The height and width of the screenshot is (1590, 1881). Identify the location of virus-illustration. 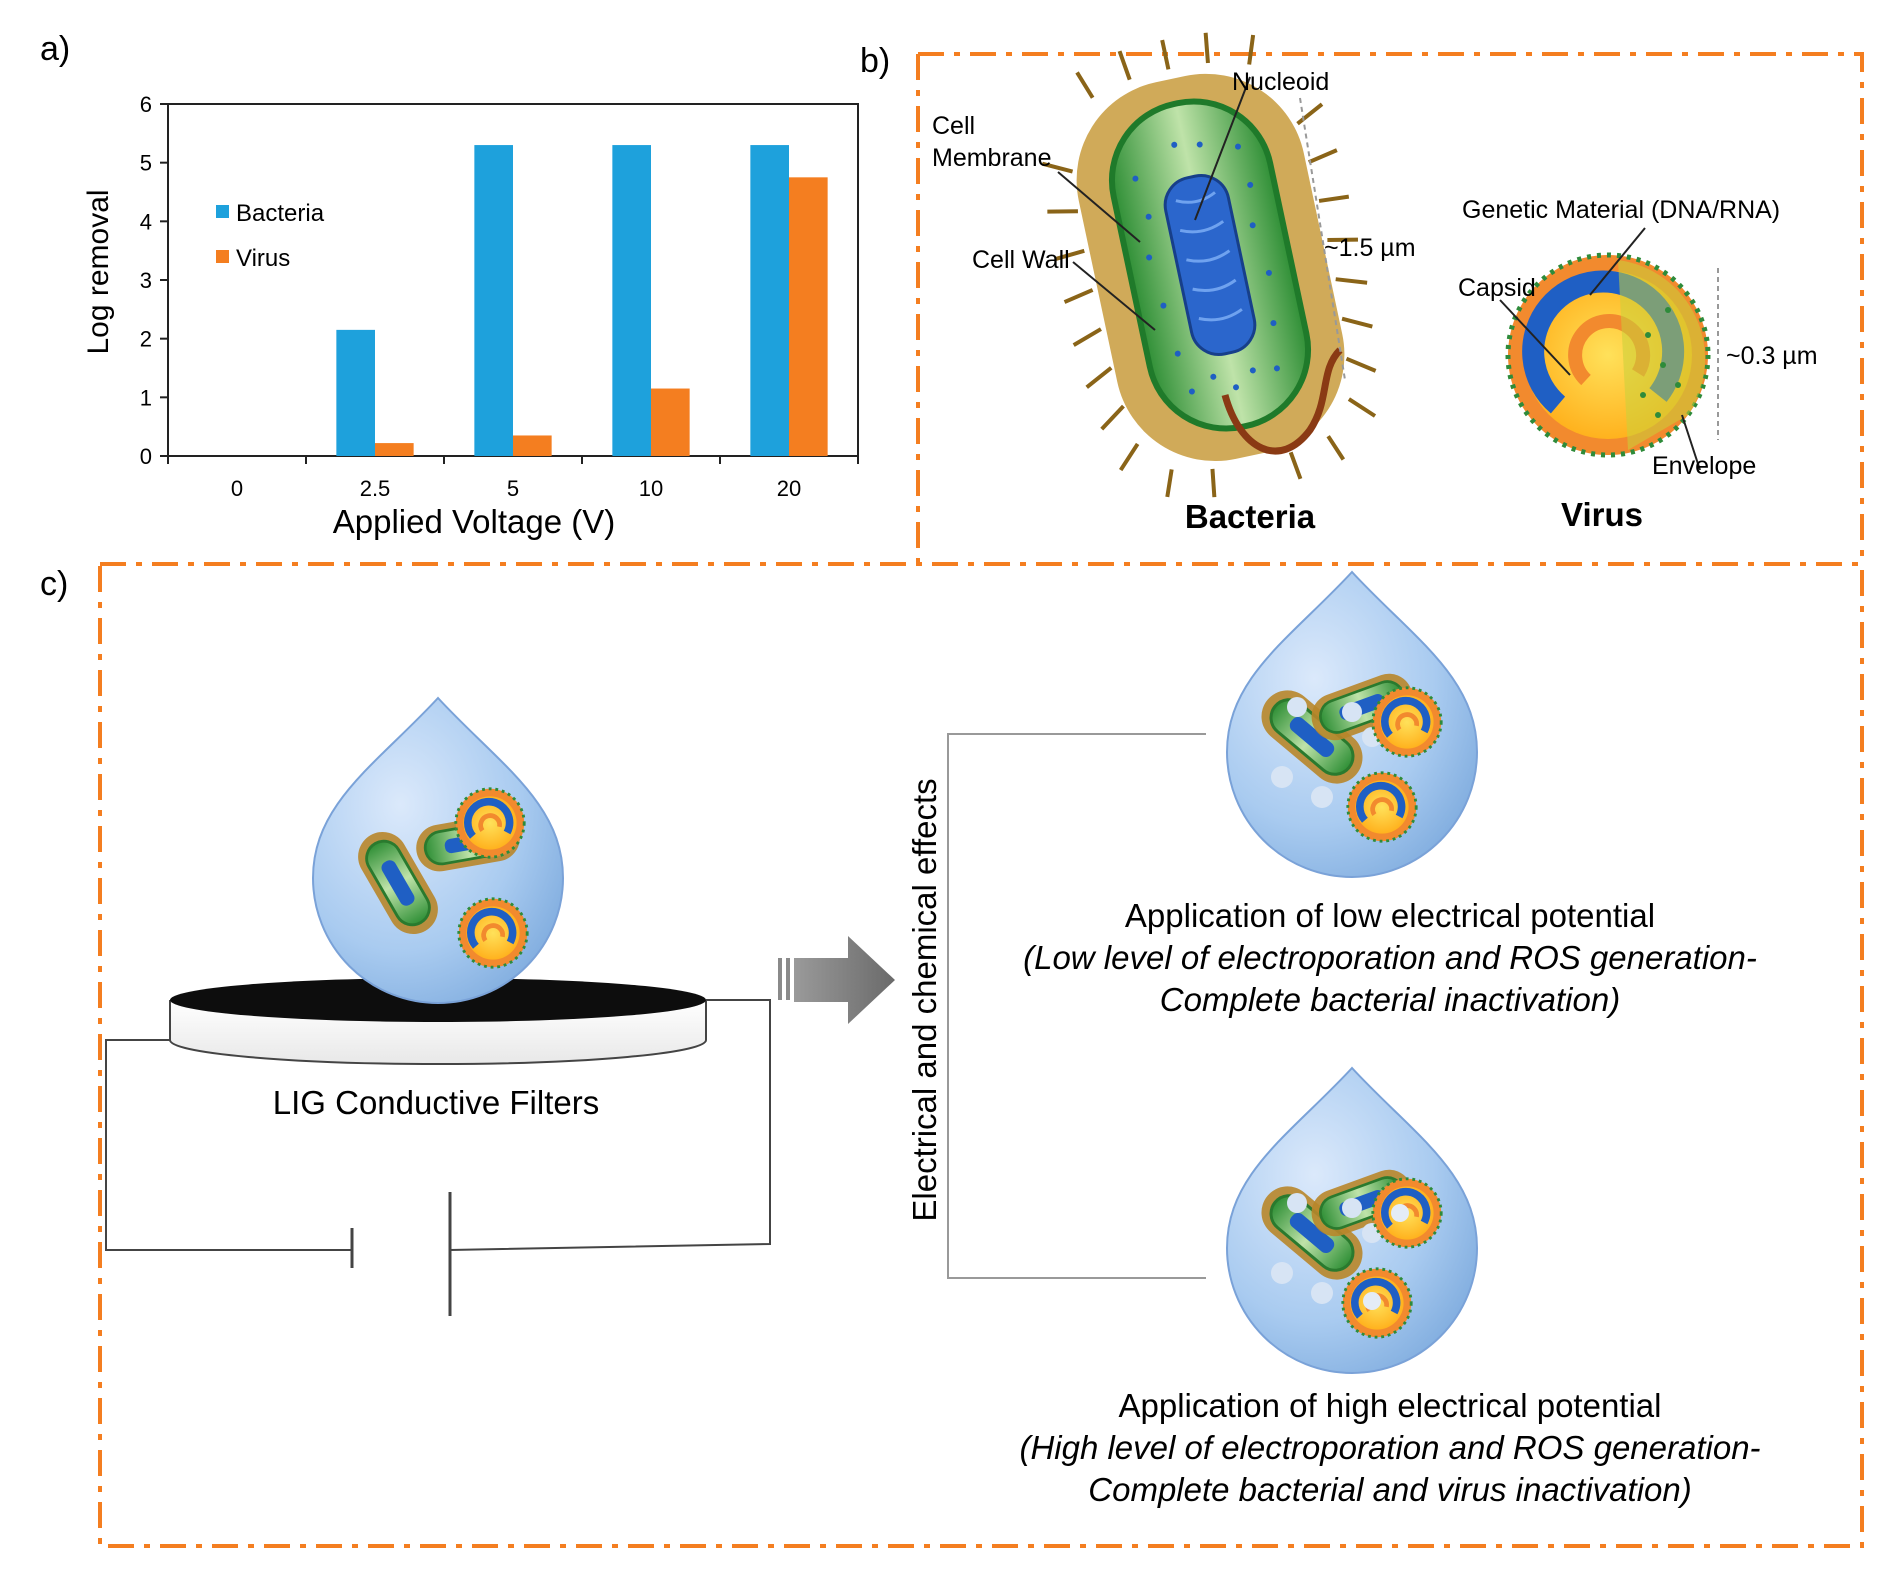
(1608, 355).